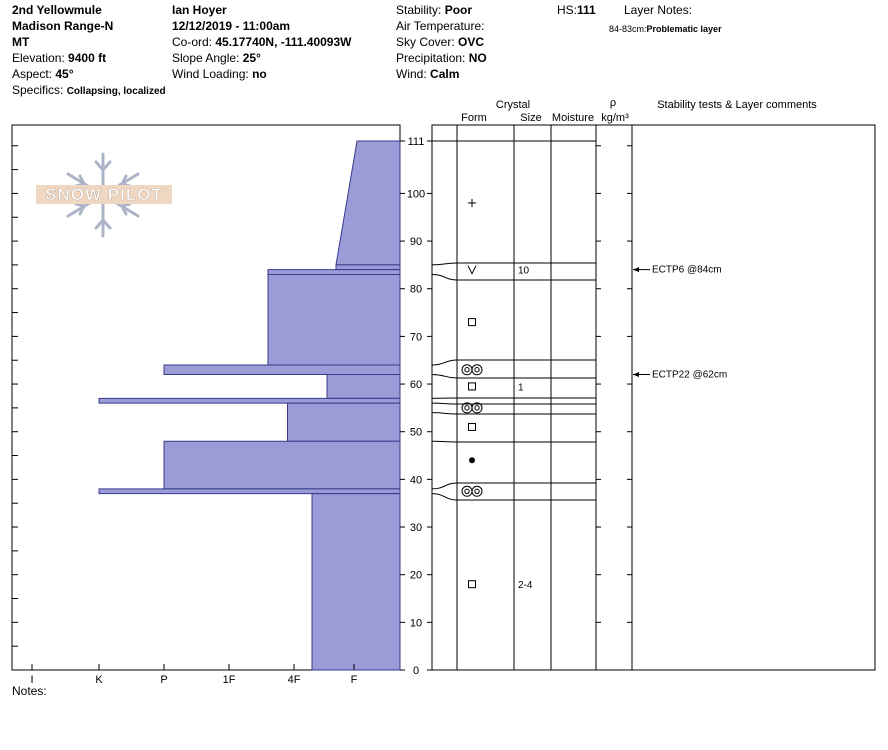  Describe the element at coordinates (294, 680) in the screenshot. I see `hardness-tick-label: 4F` at that location.